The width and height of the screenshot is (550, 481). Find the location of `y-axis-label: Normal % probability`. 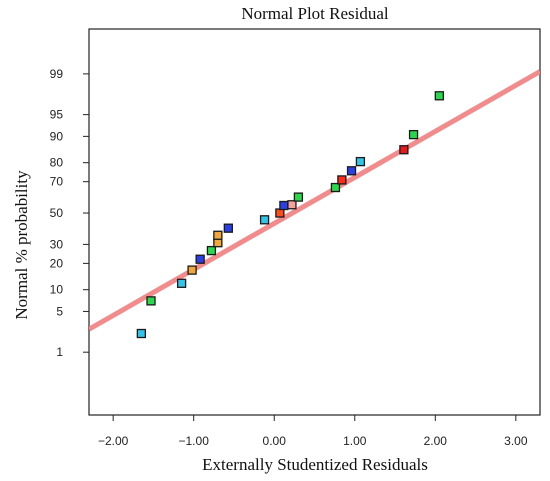

y-axis-label: Normal % probability is located at coordinates (21, 245).